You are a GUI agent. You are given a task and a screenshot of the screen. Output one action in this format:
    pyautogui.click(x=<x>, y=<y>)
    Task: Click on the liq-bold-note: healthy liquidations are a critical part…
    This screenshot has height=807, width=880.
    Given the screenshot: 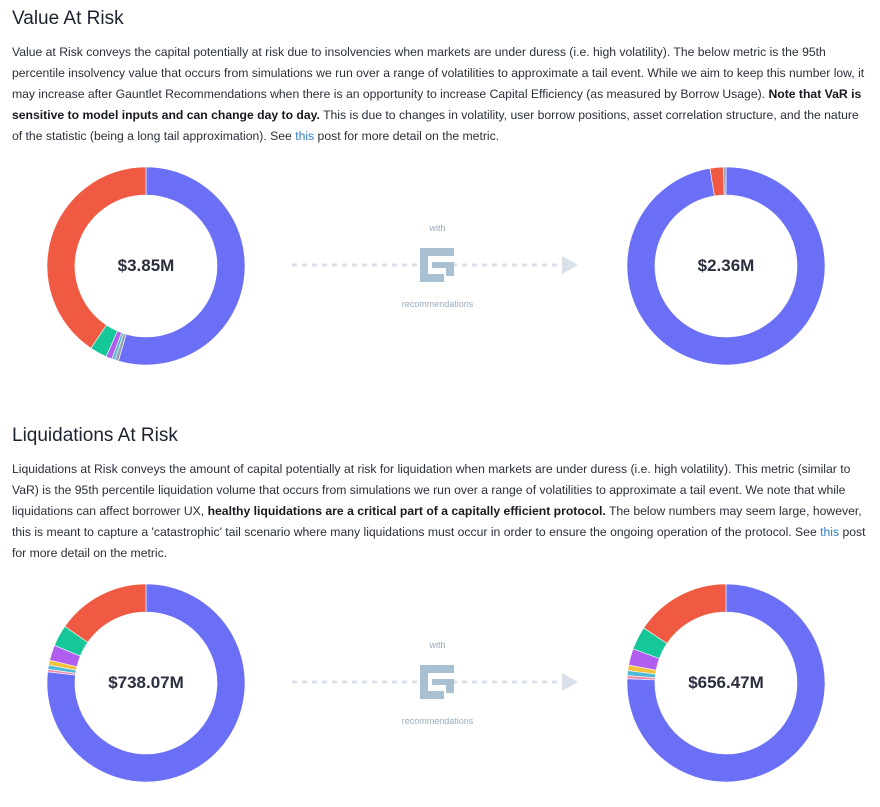 What is the action you would take?
    pyautogui.click(x=406, y=511)
    